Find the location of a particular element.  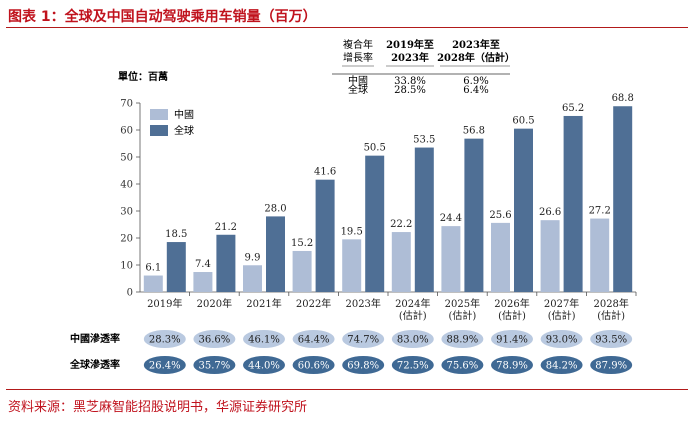

data-label-global: 50.5 is located at coordinates (375, 148).